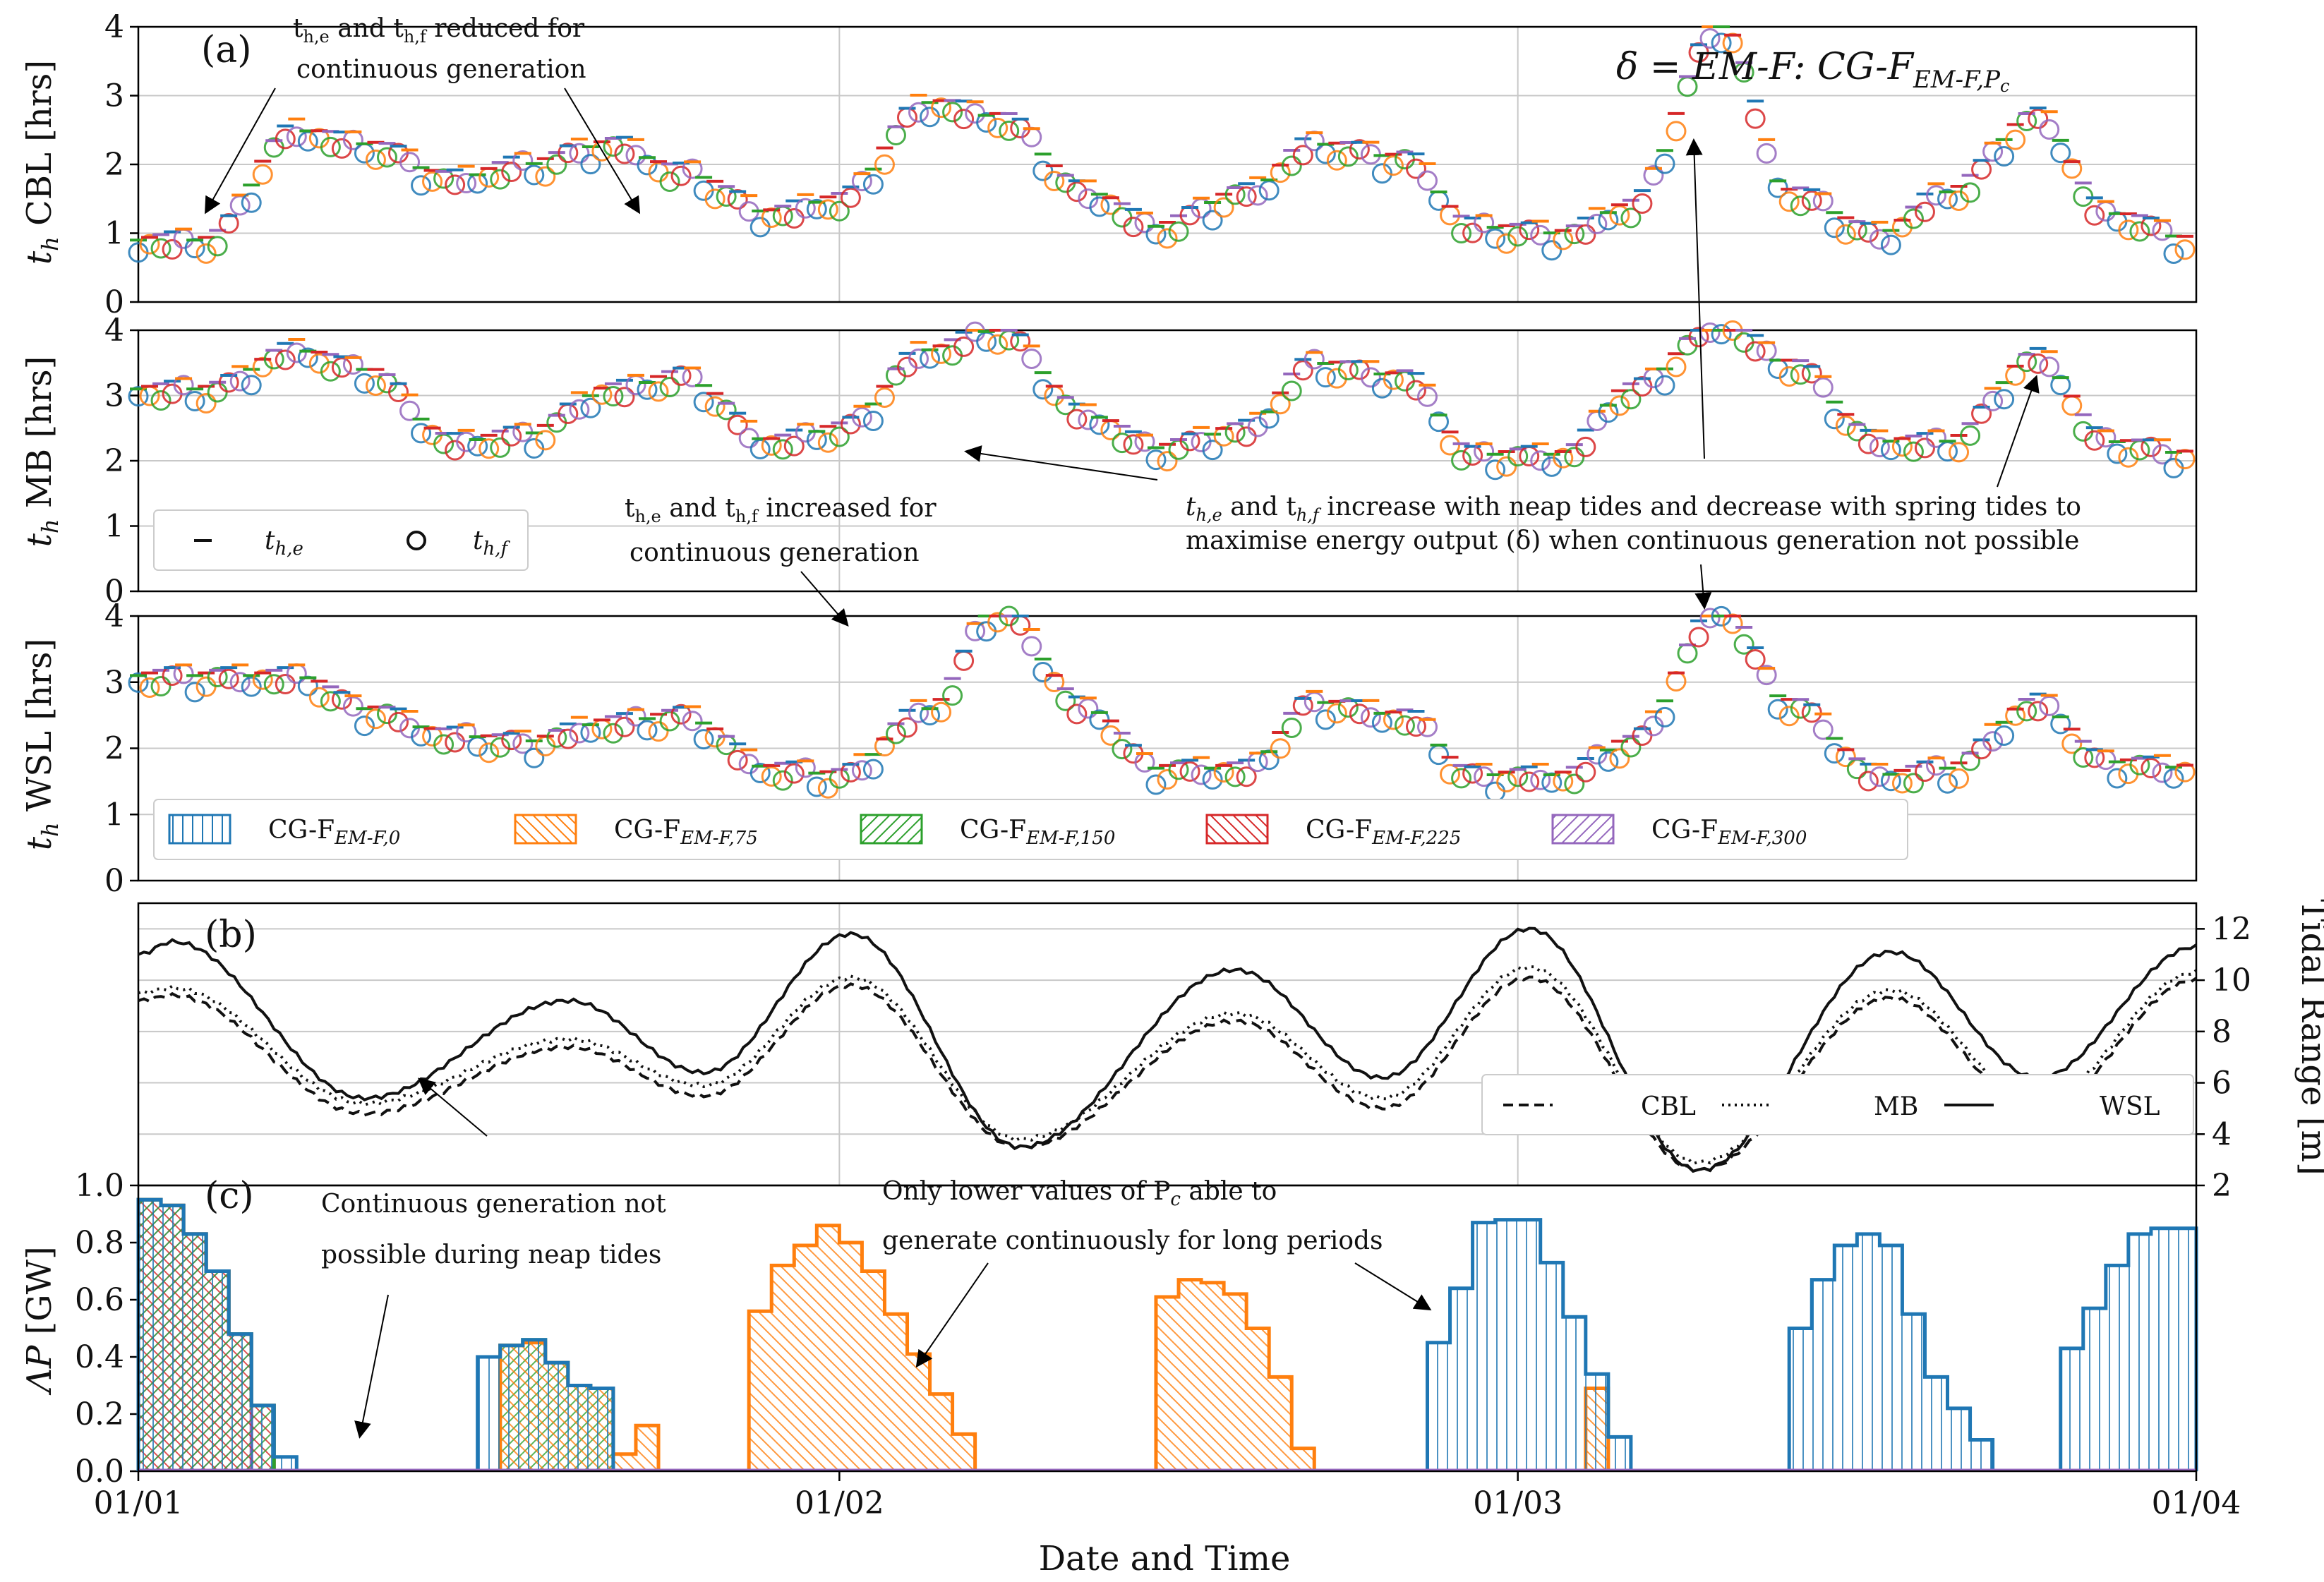 The width and height of the screenshot is (2324, 1582). What do you see at coordinates (2222, 1186) in the screenshot?
I see `ytick-label: 2` at bounding box center [2222, 1186].